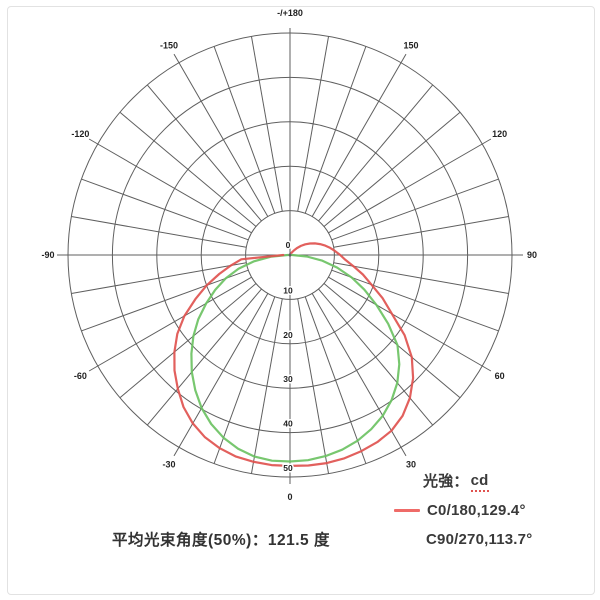 The height and width of the screenshot is (600, 600). I want to click on radial-labels: 0 10 20 30 40 50, so click(288, 357).